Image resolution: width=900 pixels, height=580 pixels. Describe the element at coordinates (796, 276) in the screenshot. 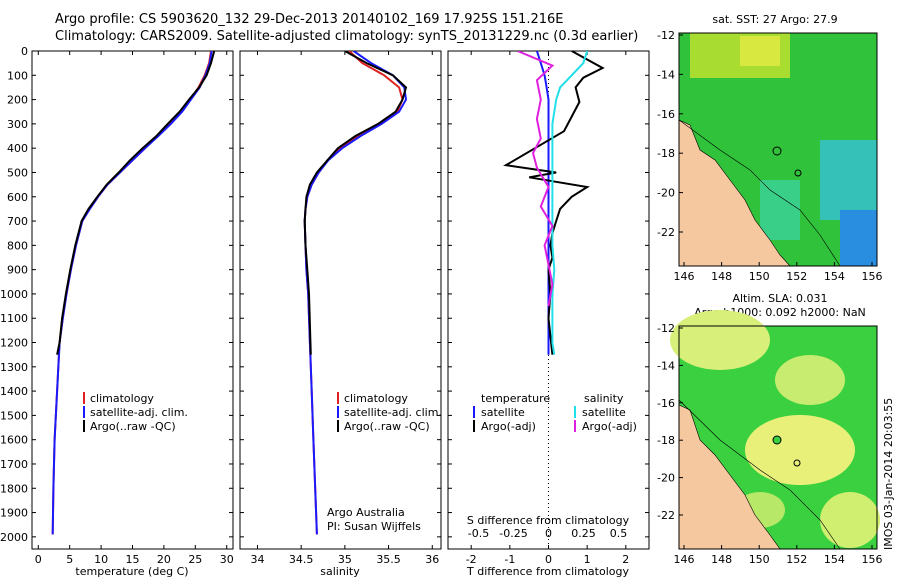

I see `map-x-tick-label: 152` at that location.